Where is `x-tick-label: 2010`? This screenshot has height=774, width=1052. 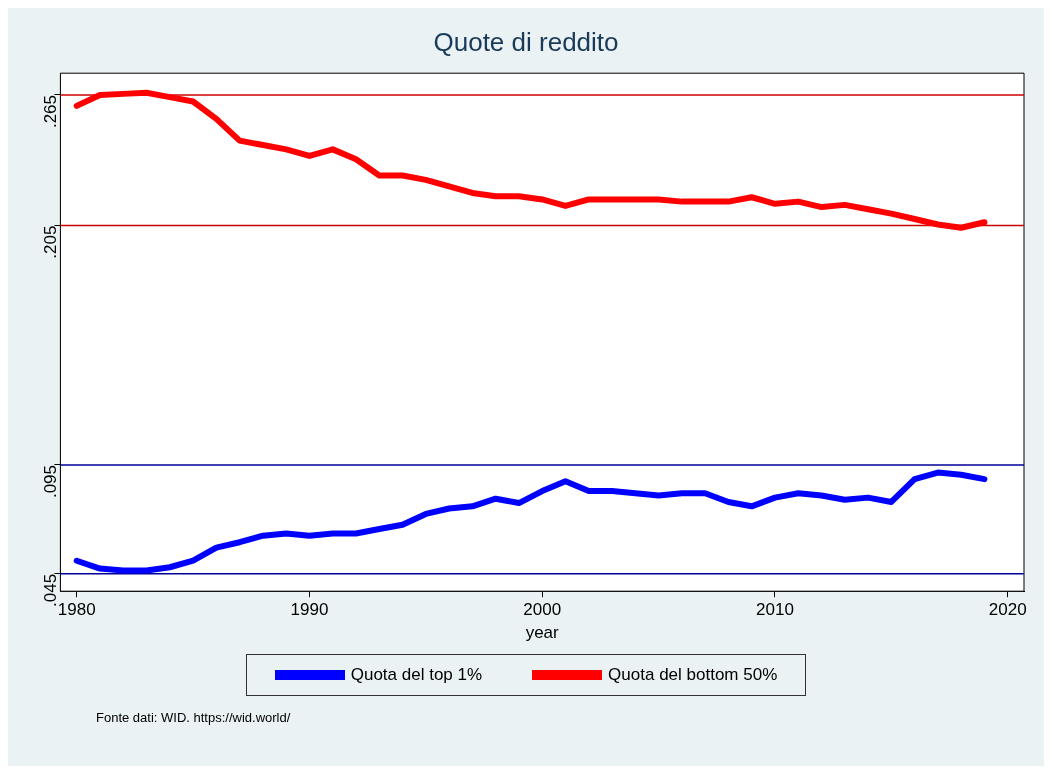
x-tick-label: 2010 is located at coordinates (775, 610).